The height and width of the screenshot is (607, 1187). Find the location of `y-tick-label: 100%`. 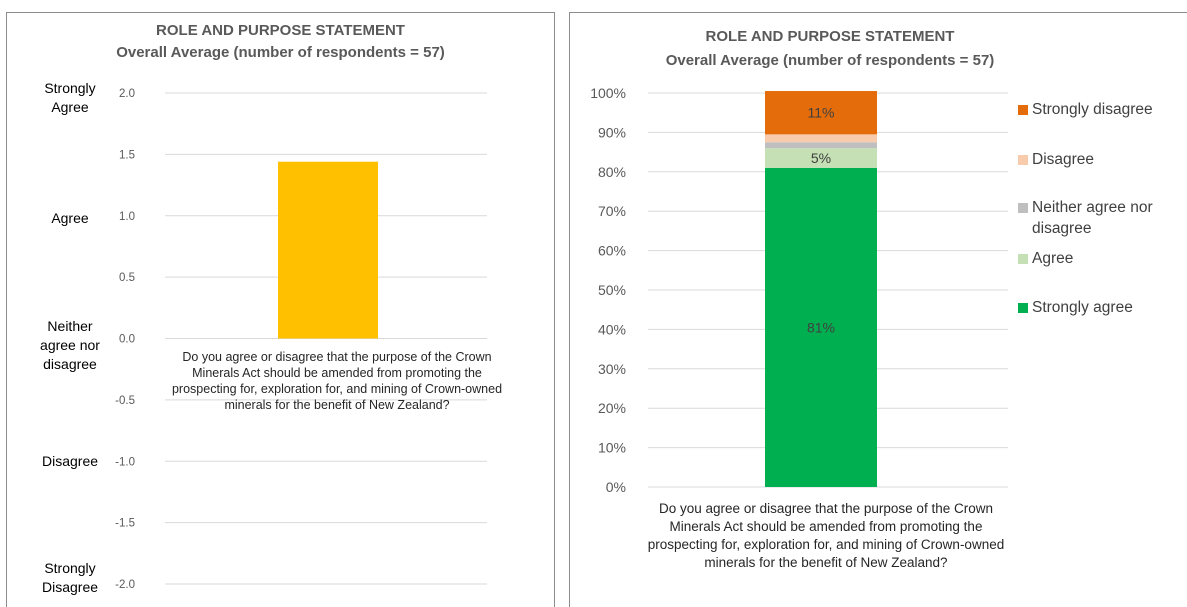

y-tick-label: 100% is located at coordinates (608, 93).